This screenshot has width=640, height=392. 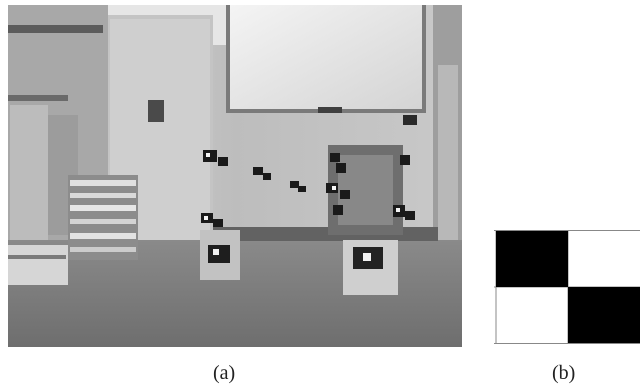 I want to click on checkerboard-pattern, so click(x=567, y=287).